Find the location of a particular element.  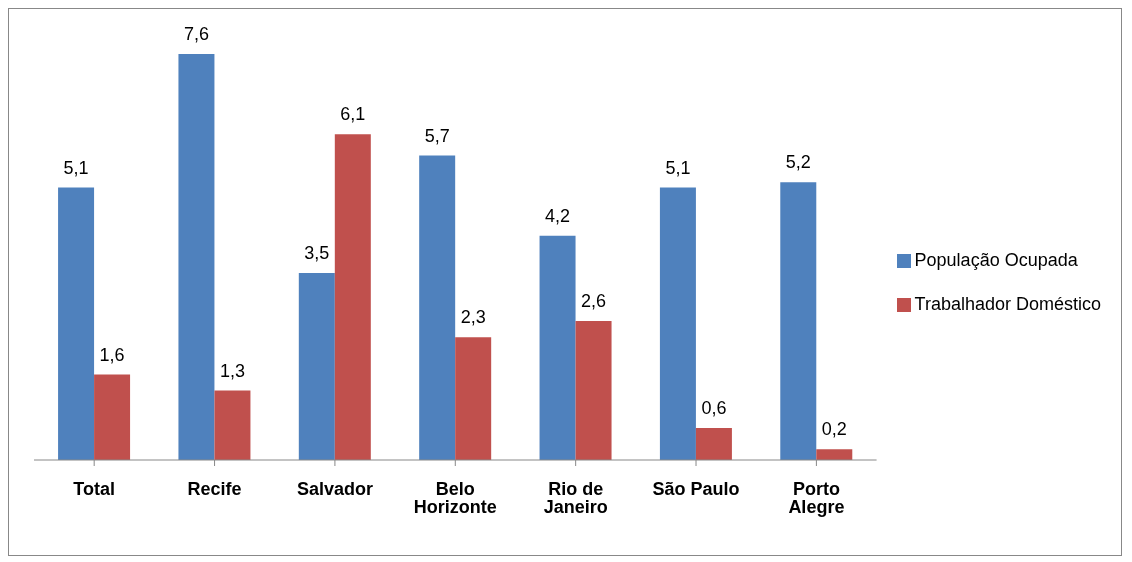

data-label: 1,6 is located at coordinates (112, 354).